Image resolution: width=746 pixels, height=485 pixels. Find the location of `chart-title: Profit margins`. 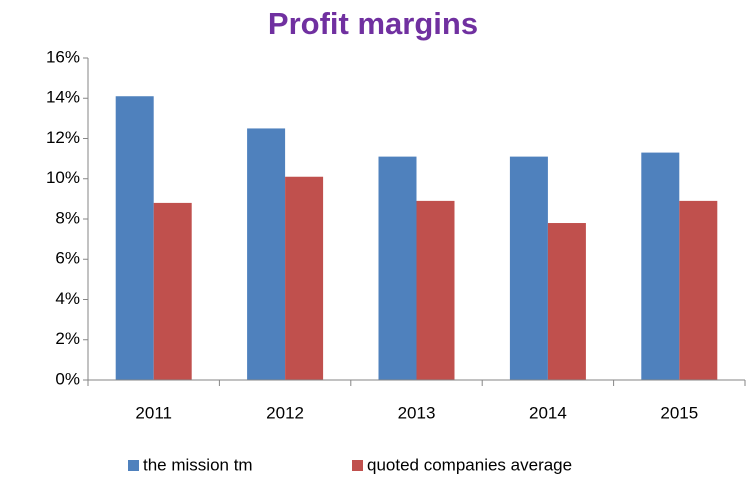

chart-title: Profit margins is located at coordinates (373, 23).